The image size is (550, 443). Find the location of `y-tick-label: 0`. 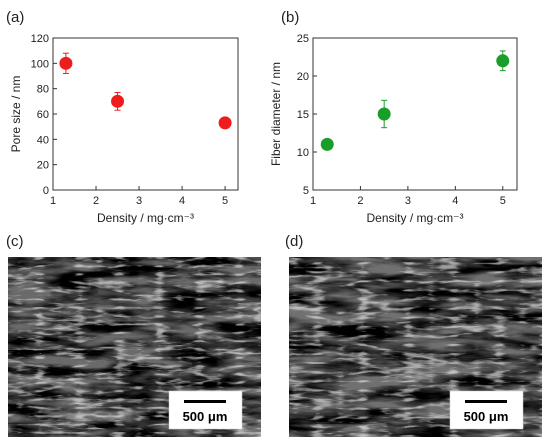

y-tick-label: 0 is located at coordinates (46, 191).